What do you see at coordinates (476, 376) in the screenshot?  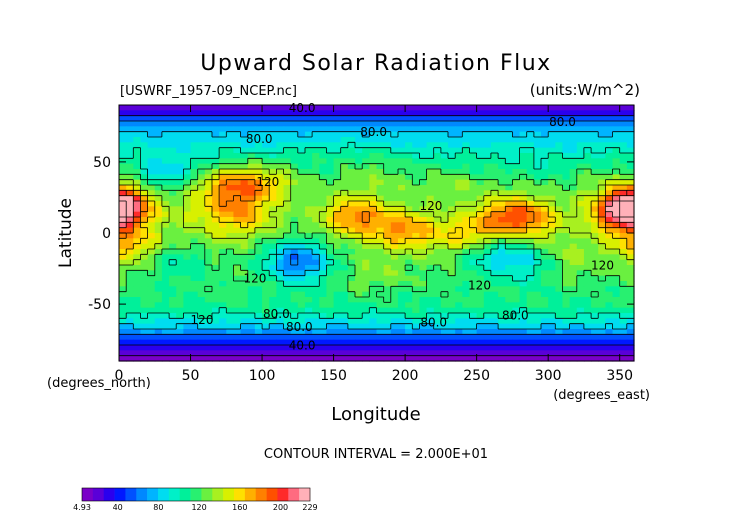 I see `x-tick-label: 250` at bounding box center [476, 376].